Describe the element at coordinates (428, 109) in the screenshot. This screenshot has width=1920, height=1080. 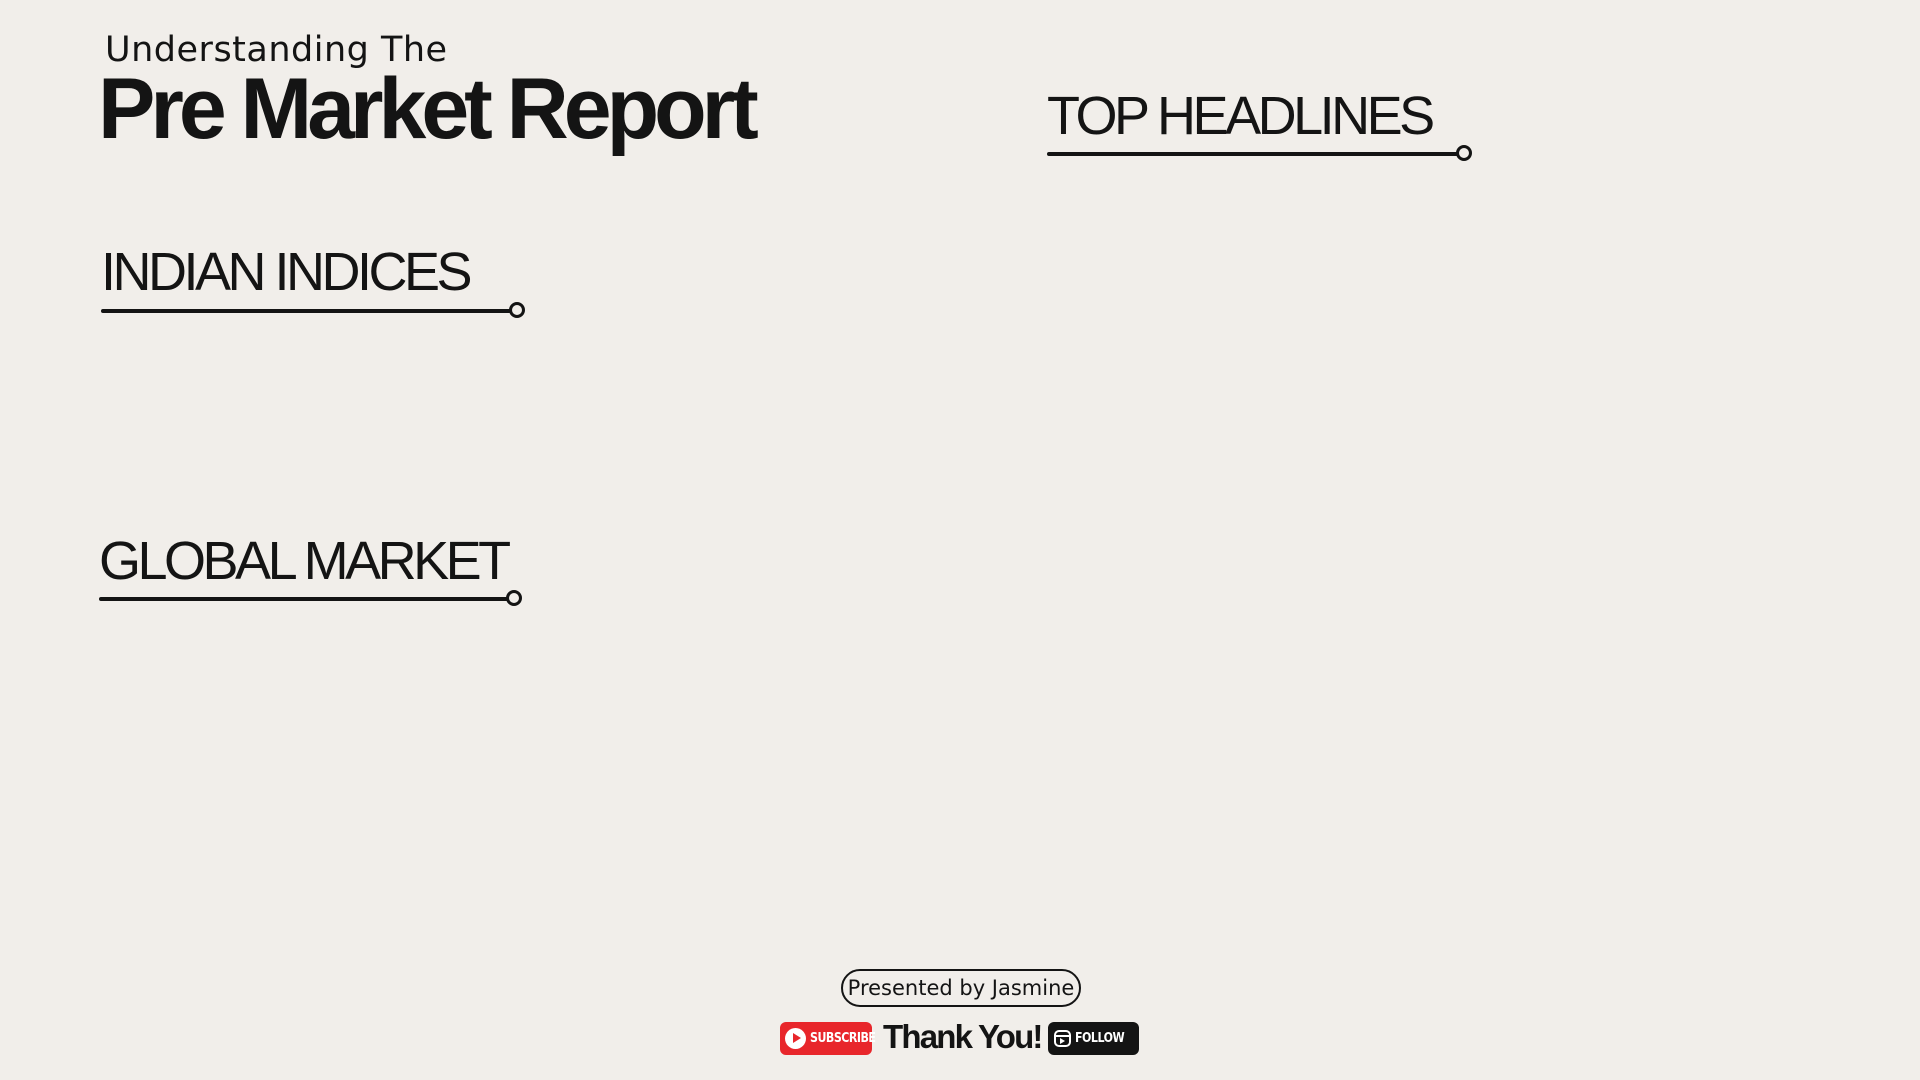
I see `report-title: Pre Market Report` at that location.